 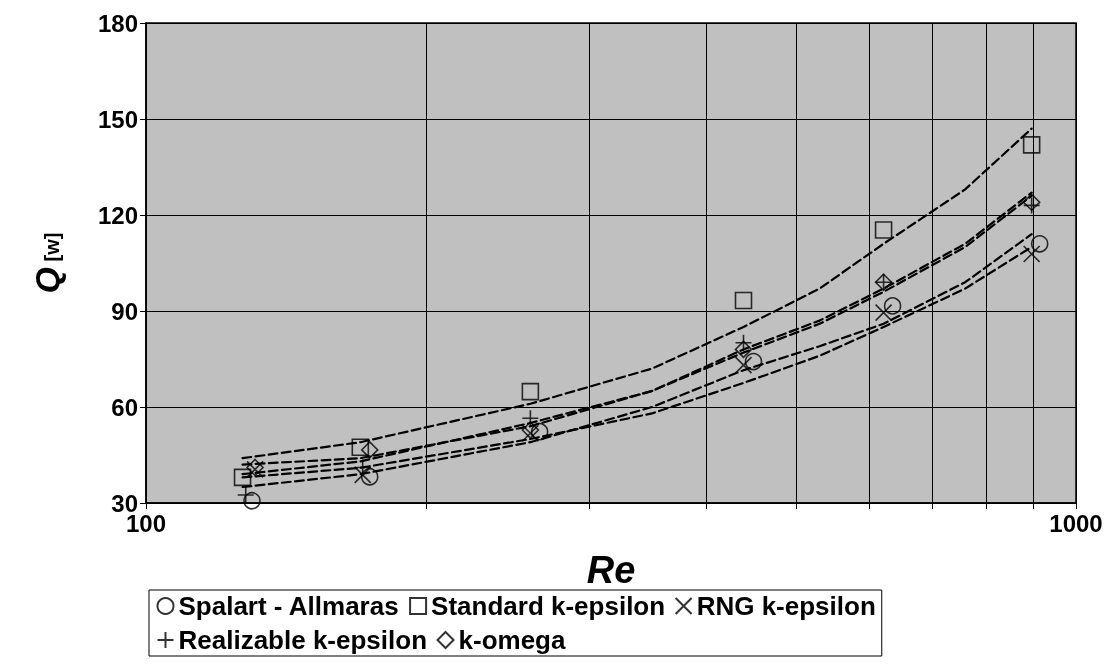 What do you see at coordinates (786, 606) in the screenshot?
I see `legend-label: RNG k-epsilon` at bounding box center [786, 606].